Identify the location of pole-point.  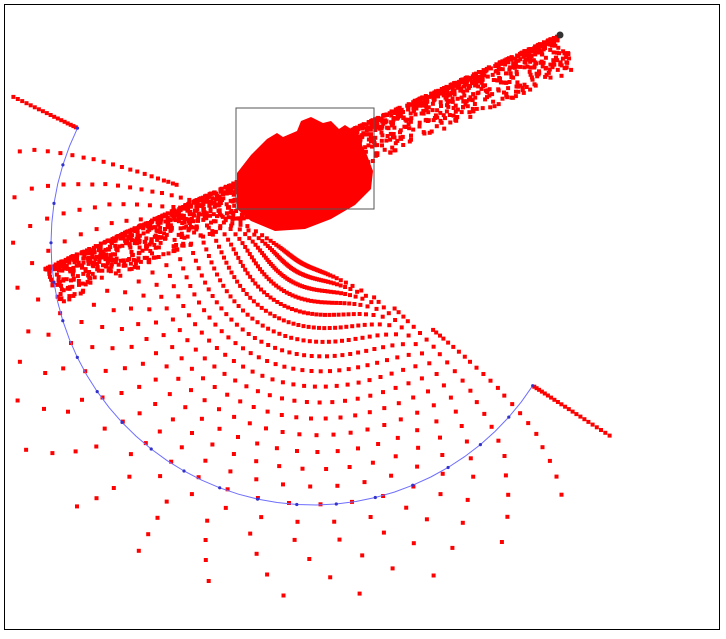
(560, 35).